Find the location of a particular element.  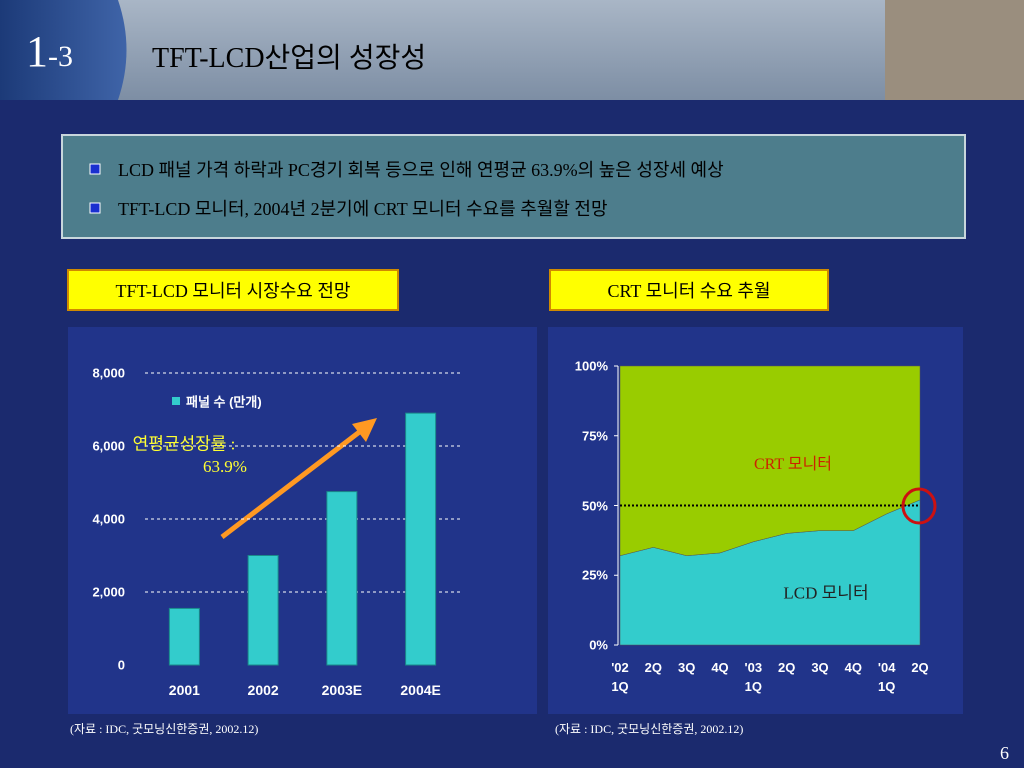

section-tab is located at coordinates (63, 50).